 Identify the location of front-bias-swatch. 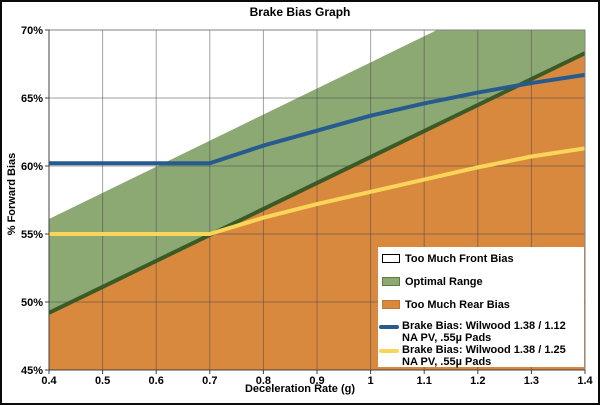
(391, 258).